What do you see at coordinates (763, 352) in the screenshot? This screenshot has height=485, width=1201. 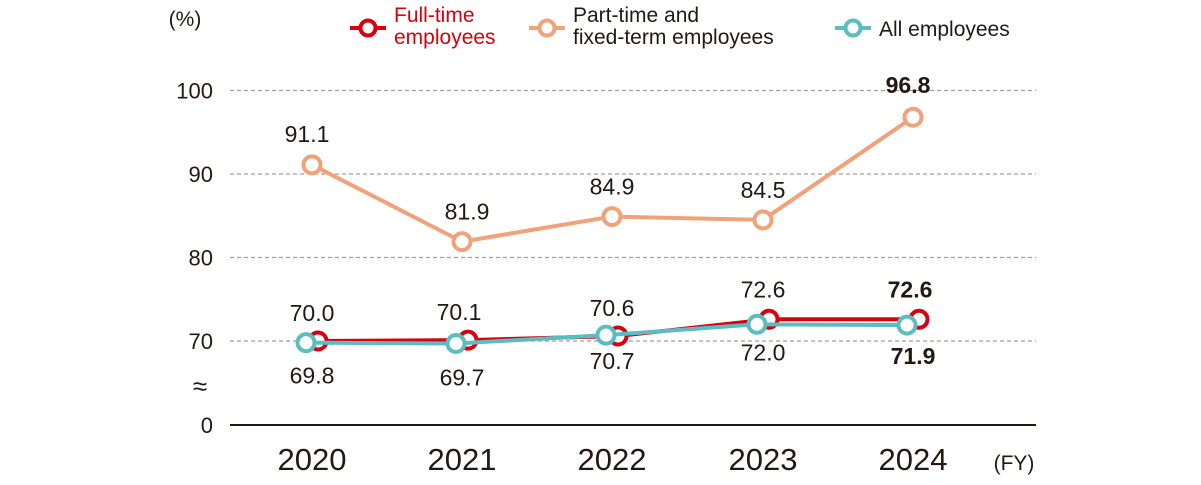 I see `data-label: 72.0` at bounding box center [763, 352].